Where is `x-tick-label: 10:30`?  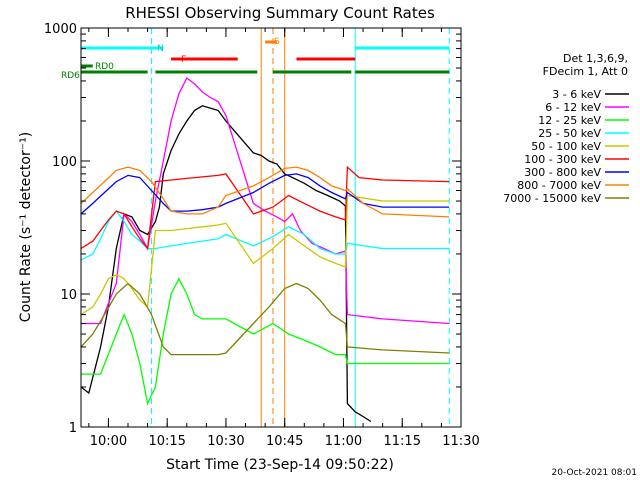
x-tick-label: 10:30 is located at coordinates (225, 441).